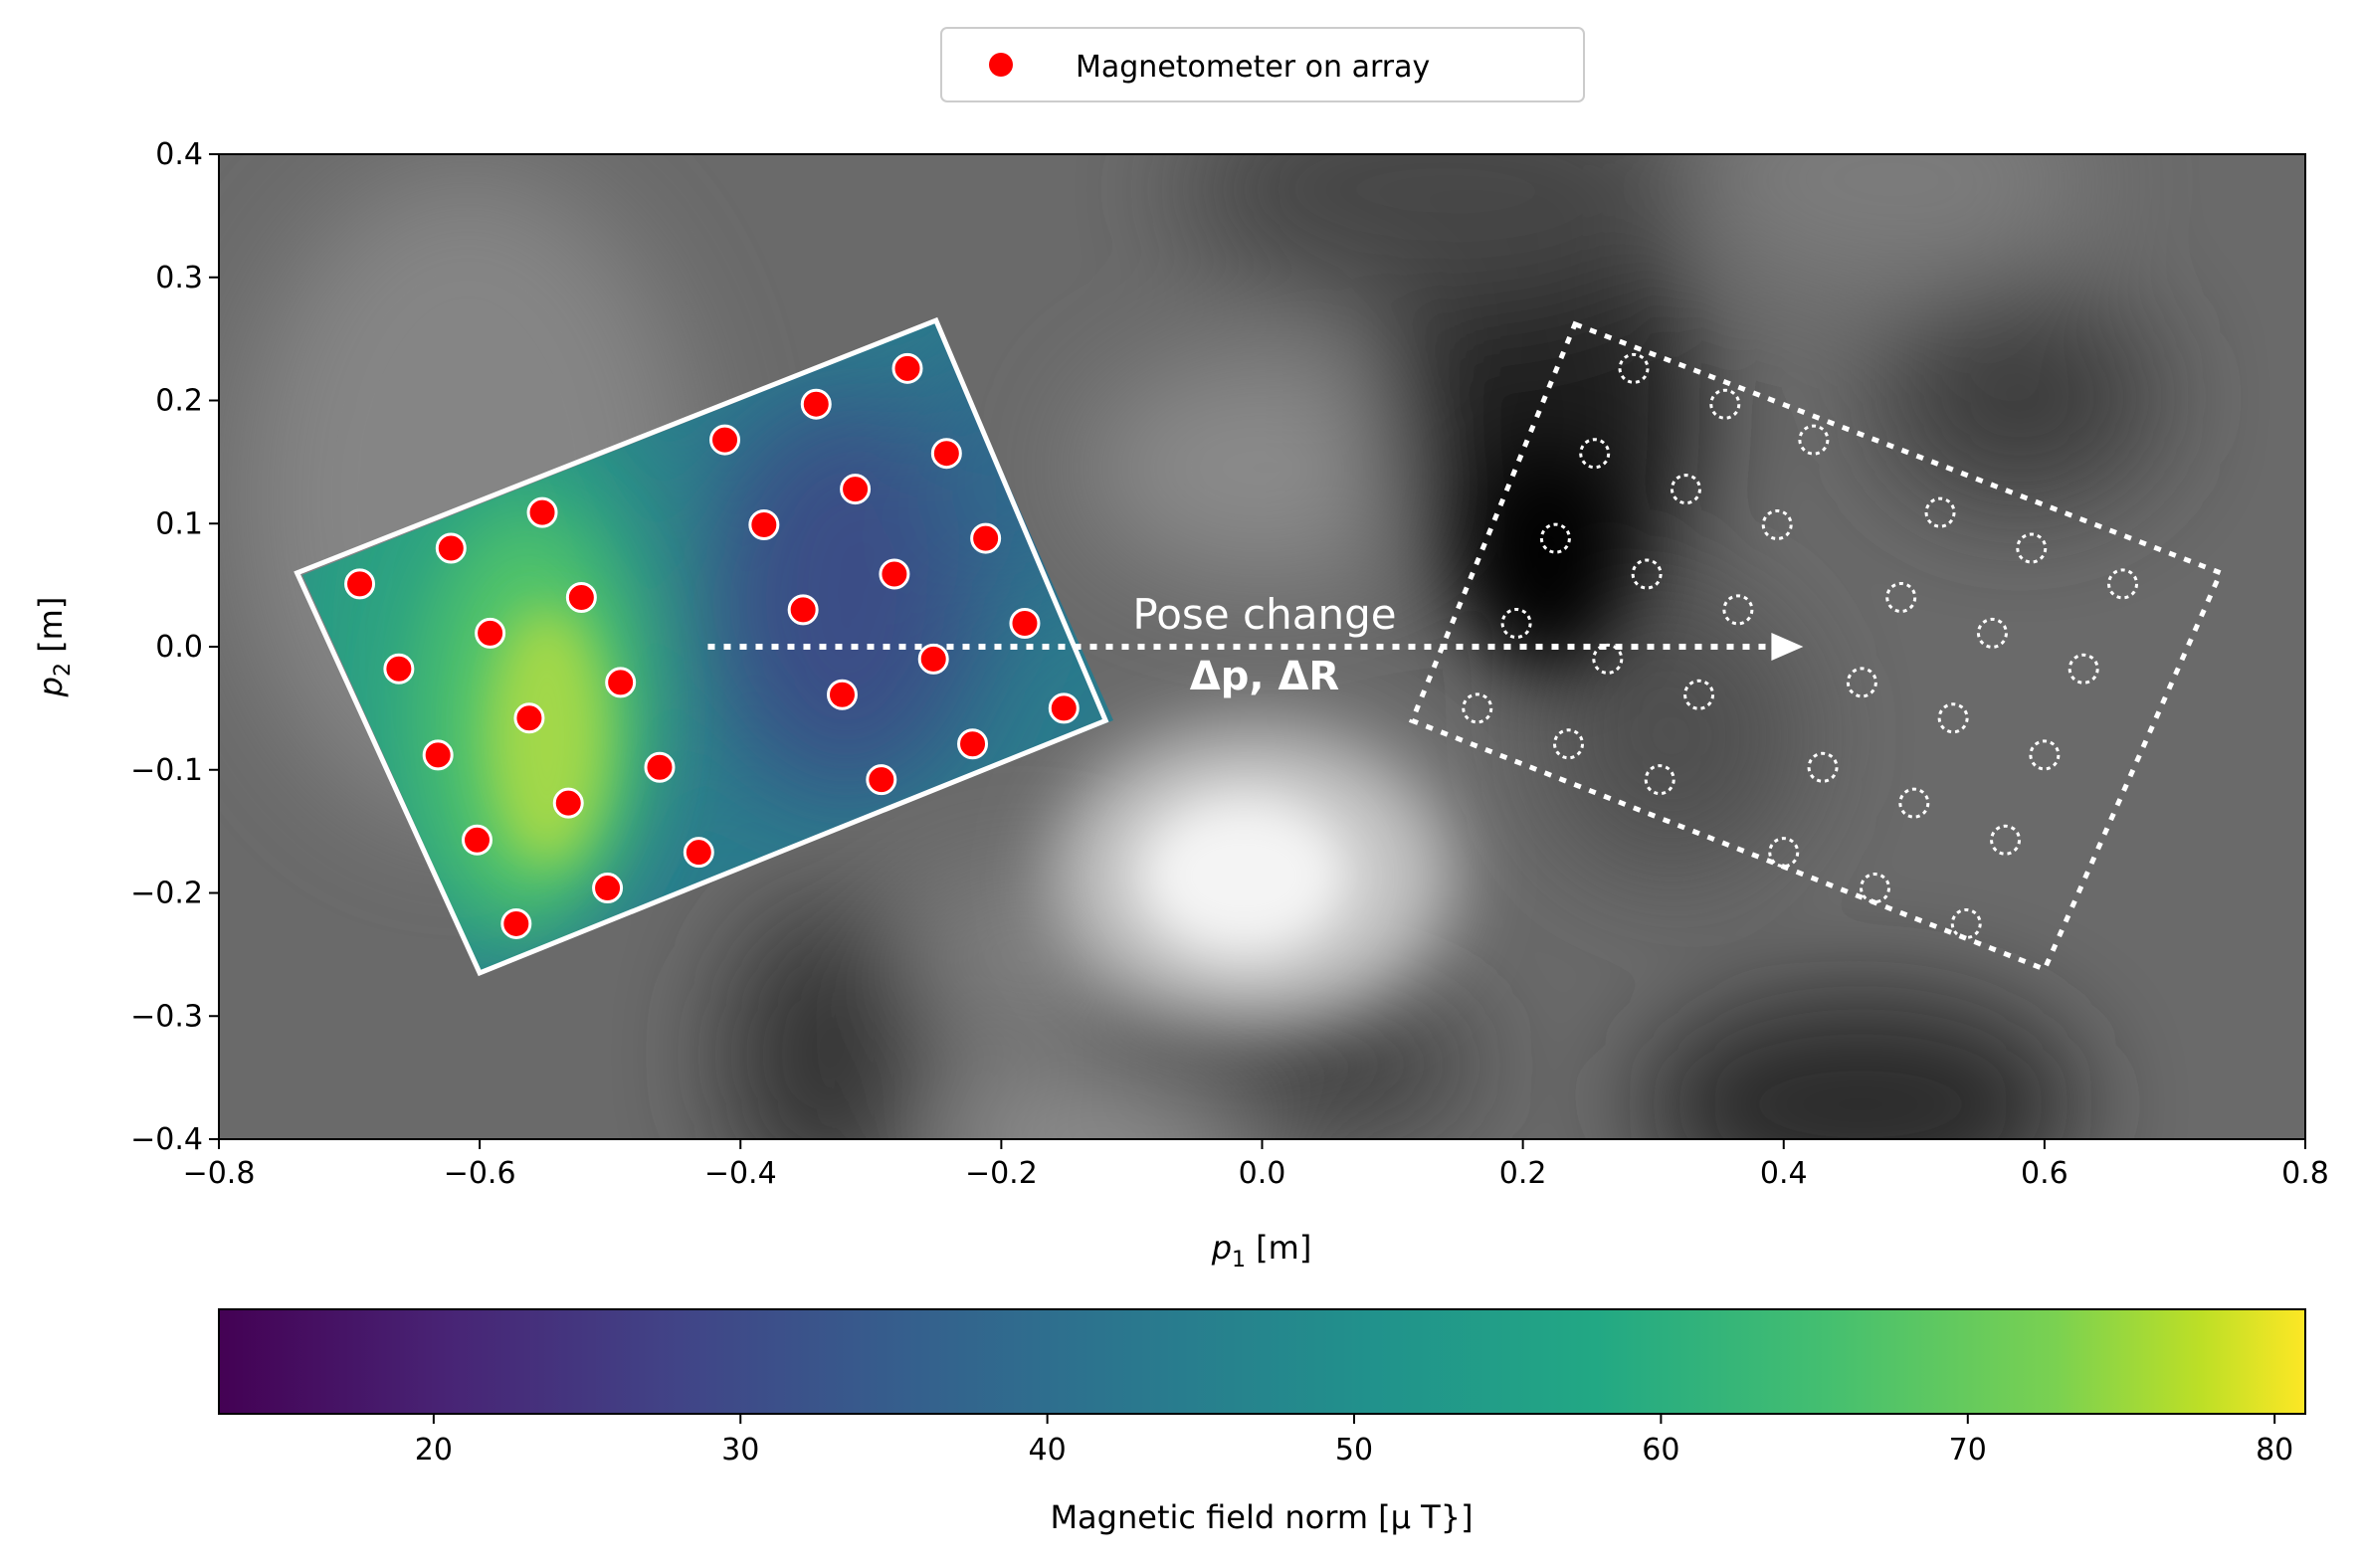  I want to click on arrow-head-icon, so click(1787, 647).